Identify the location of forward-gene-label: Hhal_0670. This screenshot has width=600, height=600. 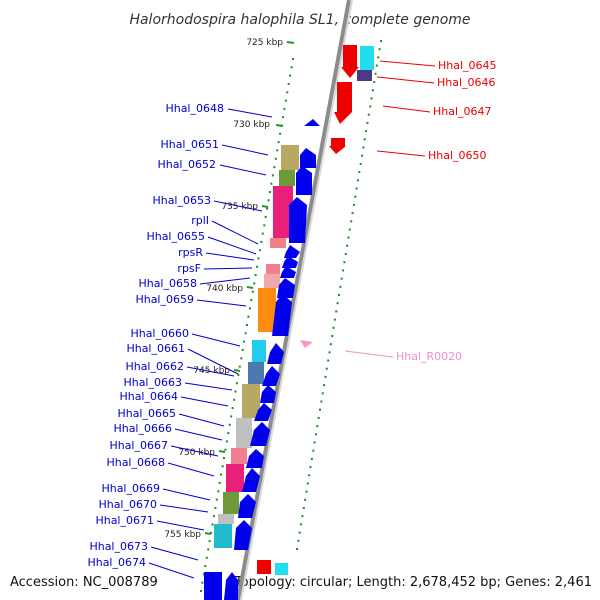
(127, 504).